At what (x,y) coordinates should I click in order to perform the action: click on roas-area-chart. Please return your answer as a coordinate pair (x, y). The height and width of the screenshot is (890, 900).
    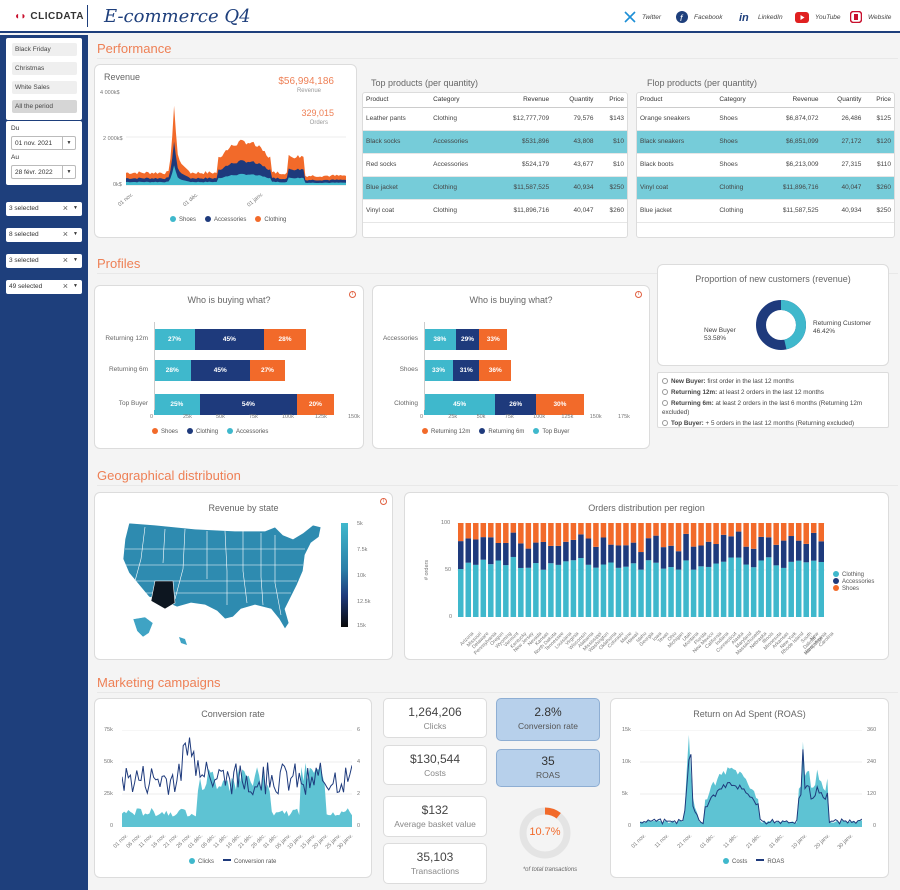
    Looking at the image, I should click on (751, 778).